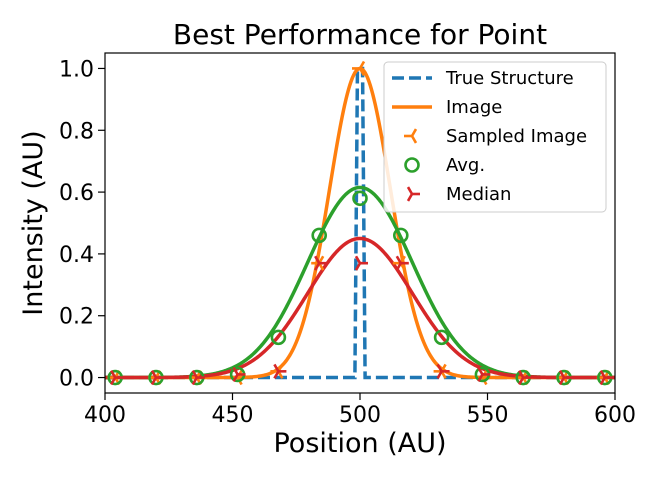  Describe the element at coordinates (76, 255) in the screenshot. I see `y-tick-label: 0.4` at that location.